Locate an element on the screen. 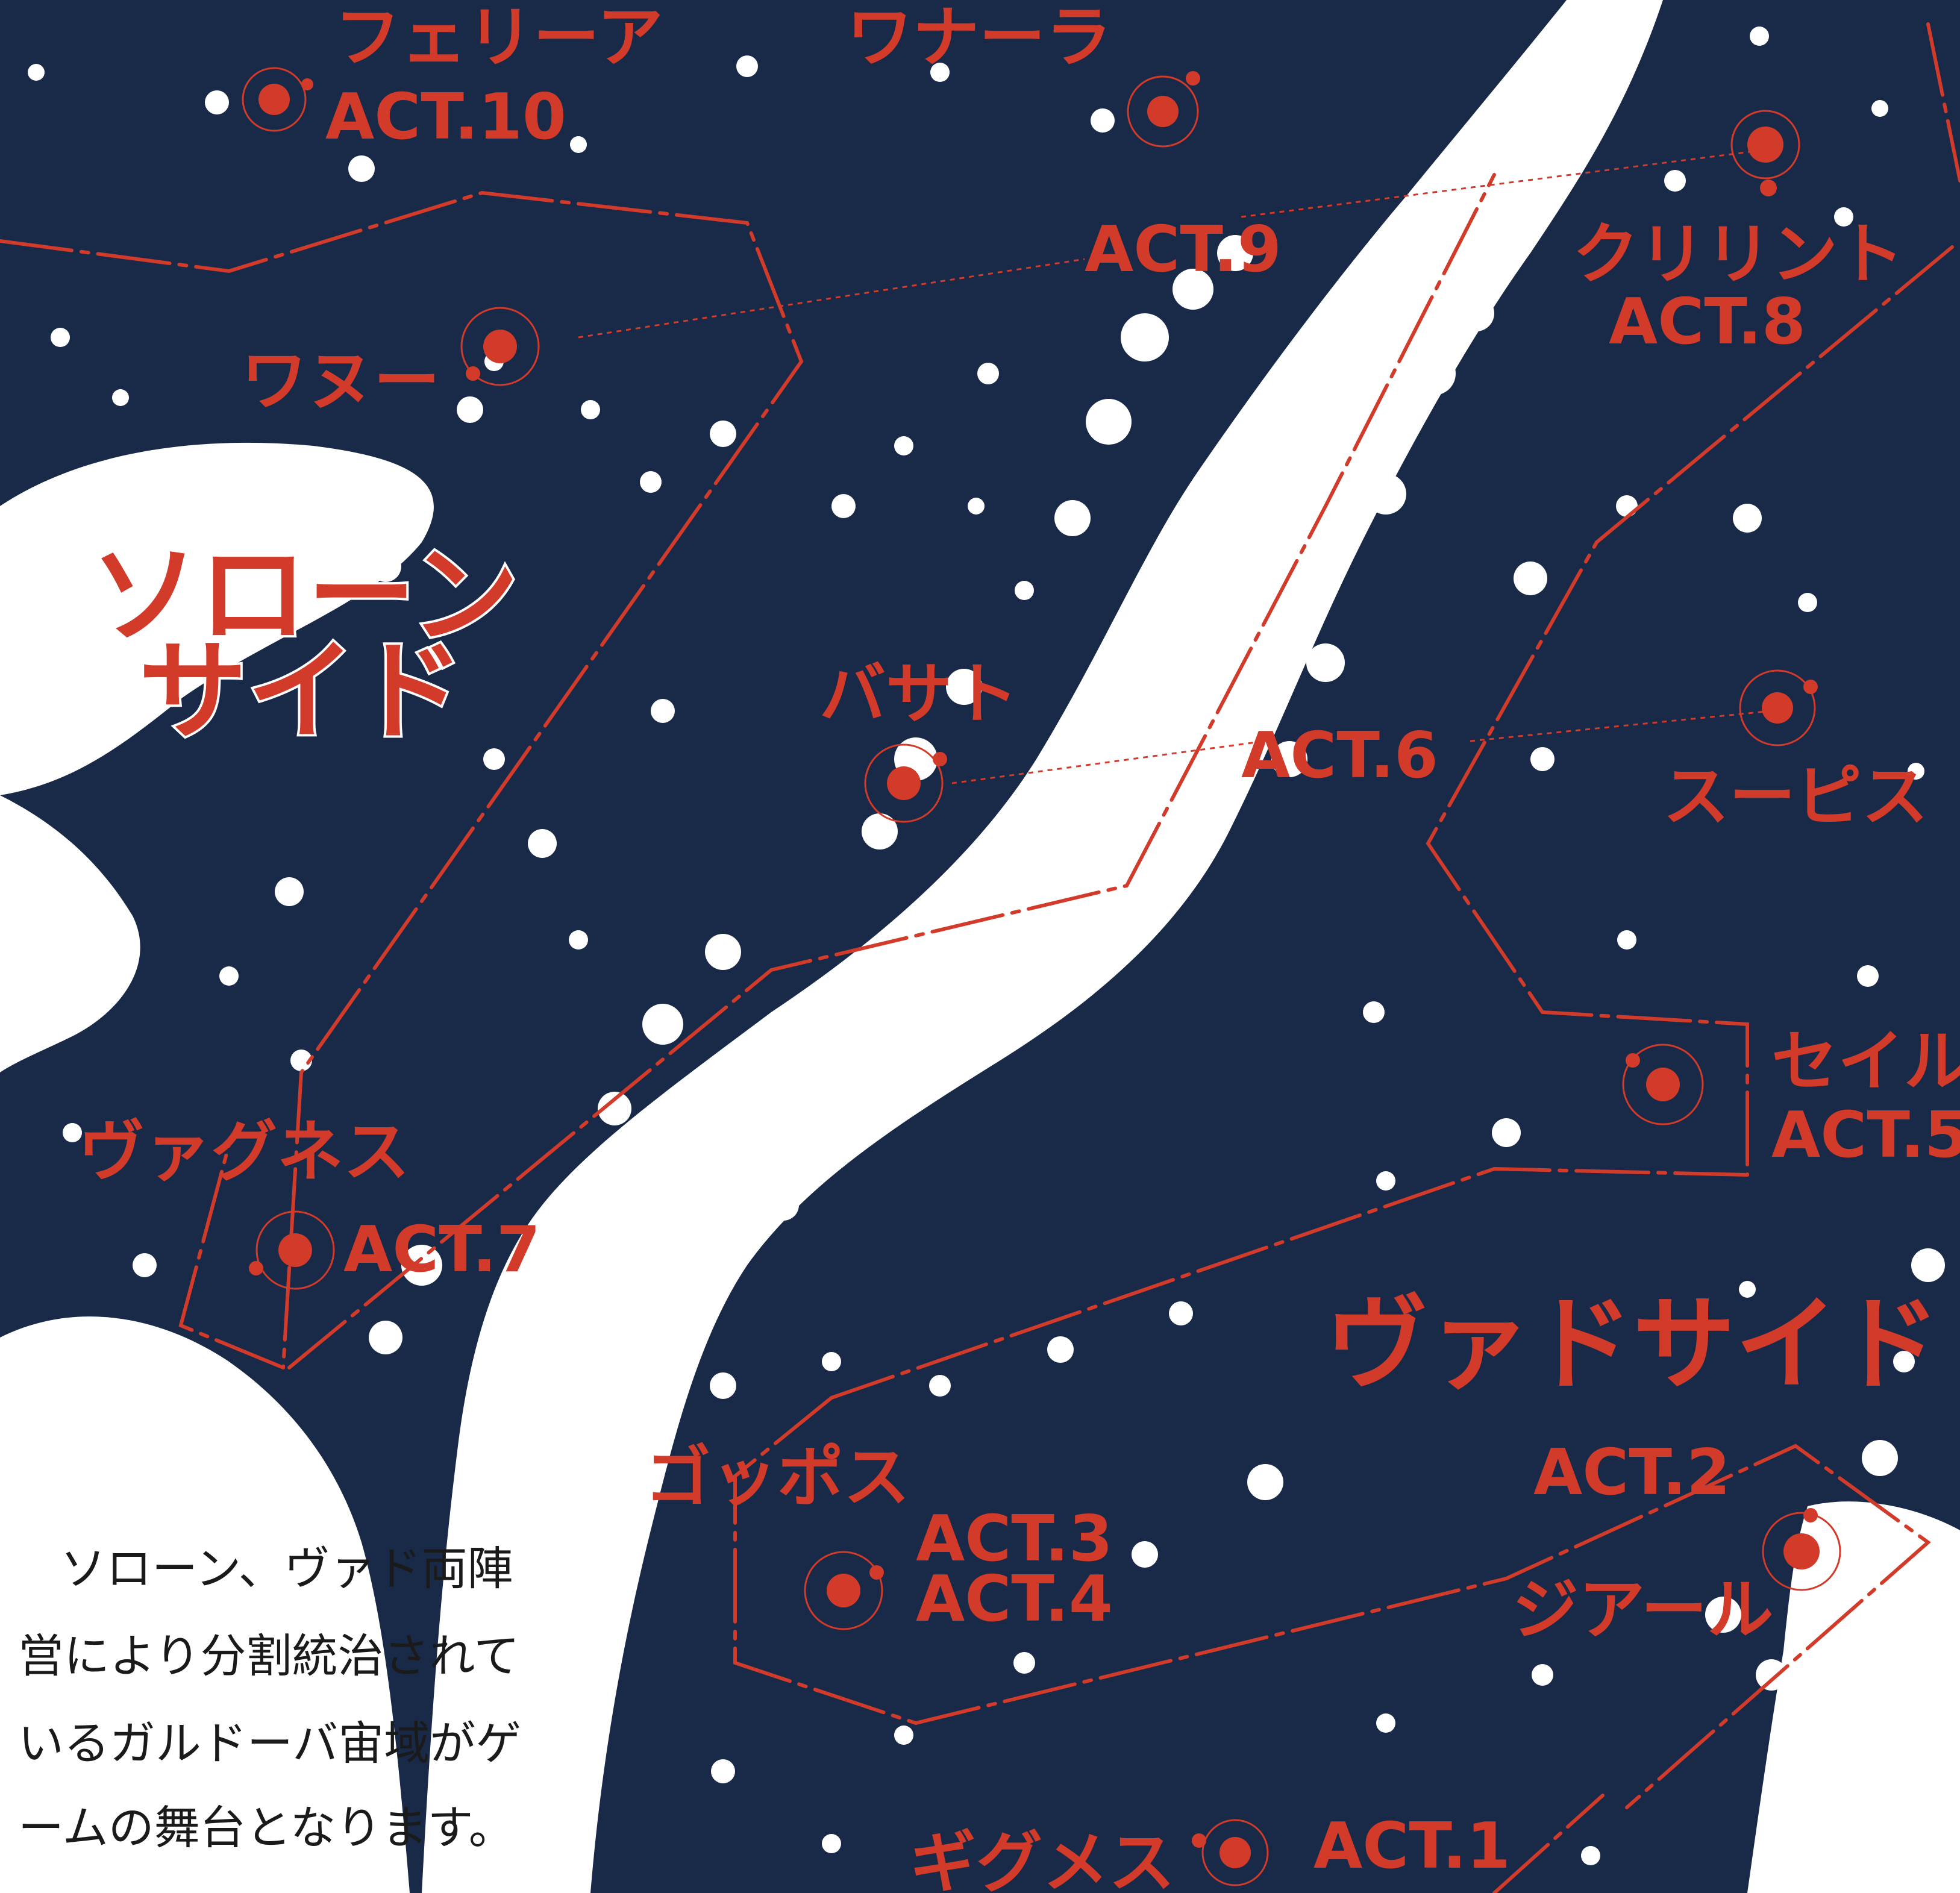 Image resolution: width=1960 pixels, height=1893 pixels. caption-line1: ソローン、ヴァド両陣 is located at coordinates (286, 1569).